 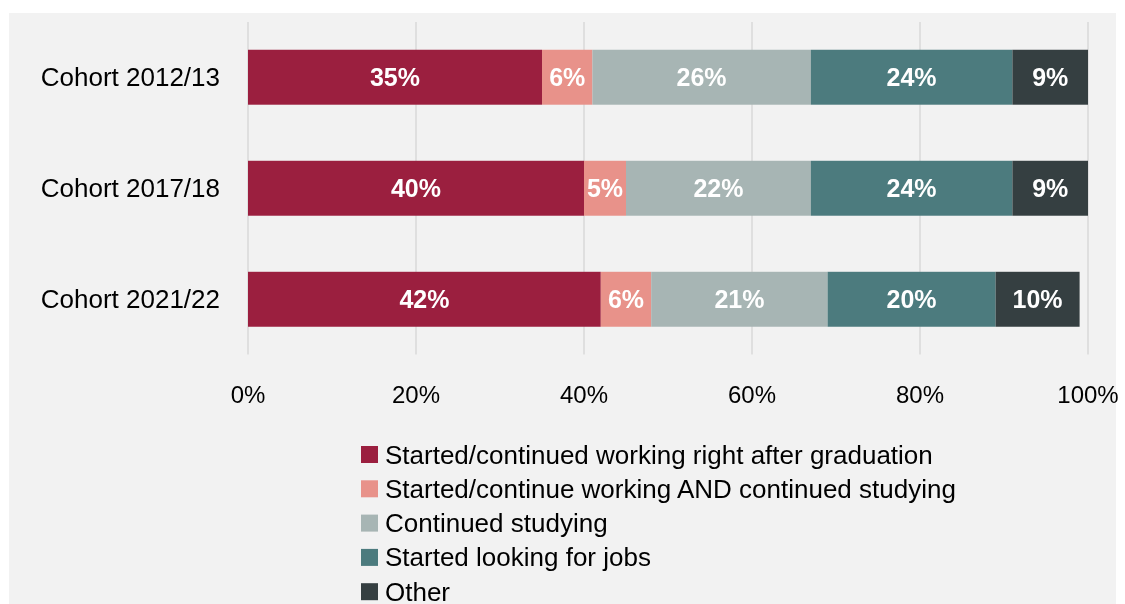 What do you see at coordinates (518, 557) in the screenshot?
I see `legend-label: Started looking for jobs` at bounding box center [518, 557].